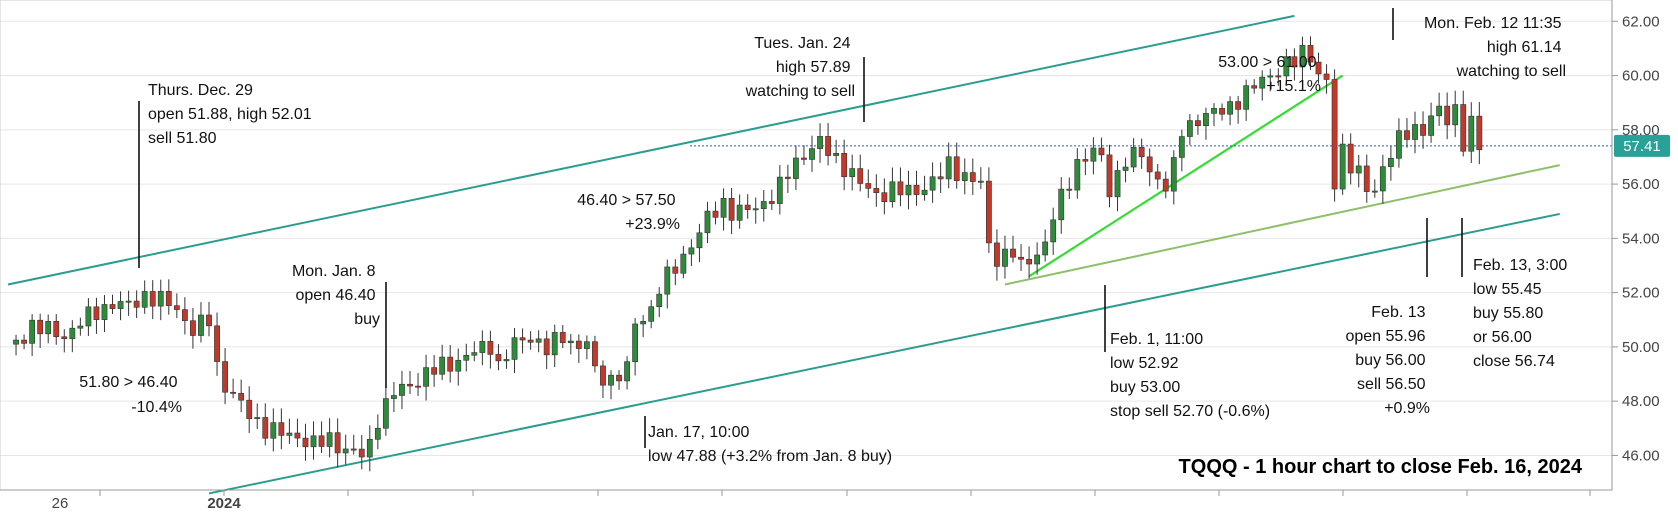 Image resolution: width=1678 pixels, height=512 pixels. Describe the element at coordinates (1641, 347) in the screenshot. I see `y-tick-label-2: 50.00` at that location.